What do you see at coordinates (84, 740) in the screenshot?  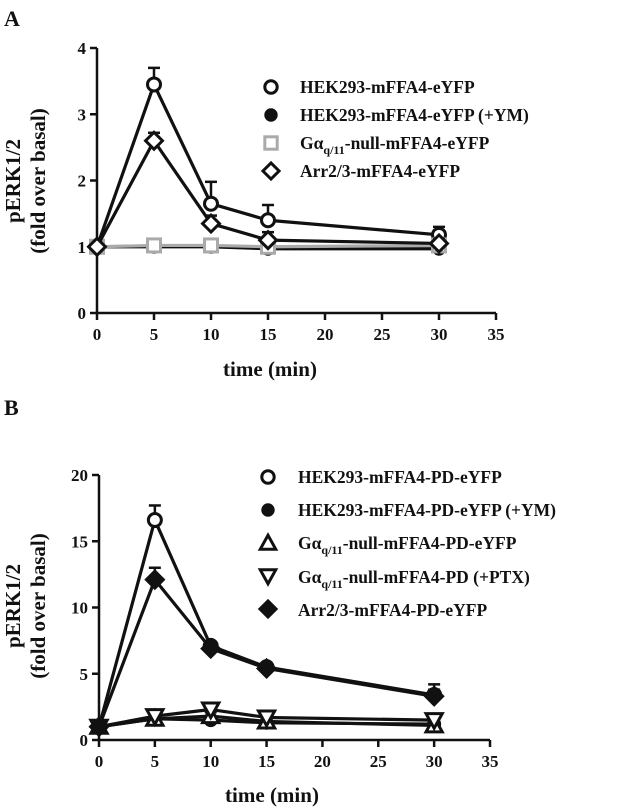 I see `panel-b-y-tick-label: 0` at bounding box center [84, 740].